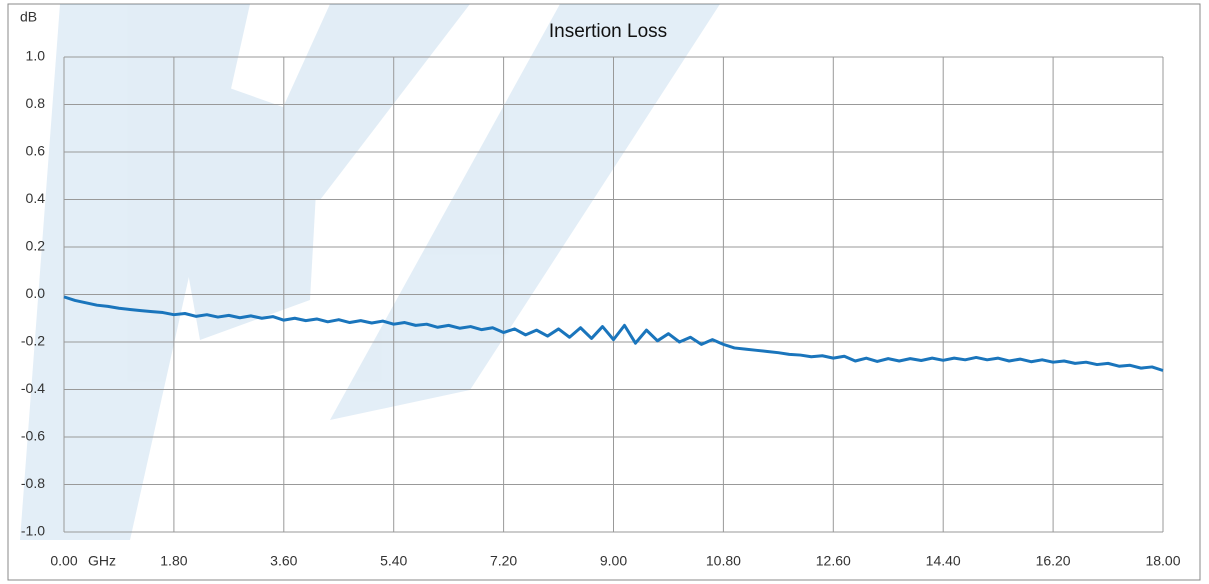 This screenshot has width=1209, height=584. What do you see at coordinates (36, 103) in the screenshot?
I see `y-tick-label: 0.8` at bounding box center [36, 103].